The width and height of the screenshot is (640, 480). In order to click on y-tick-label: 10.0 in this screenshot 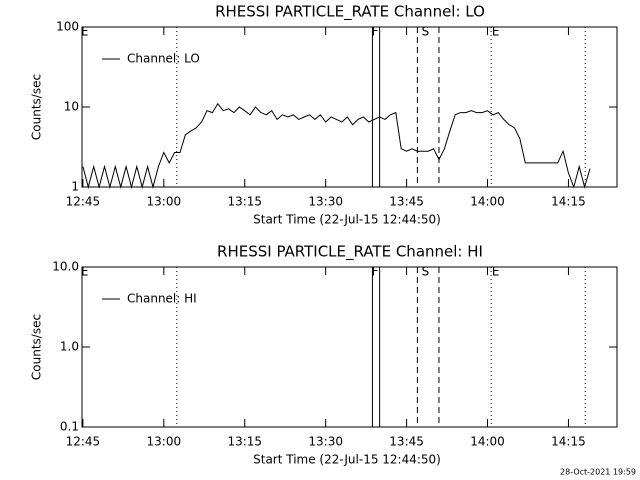, I will do `click(65, 267)`.